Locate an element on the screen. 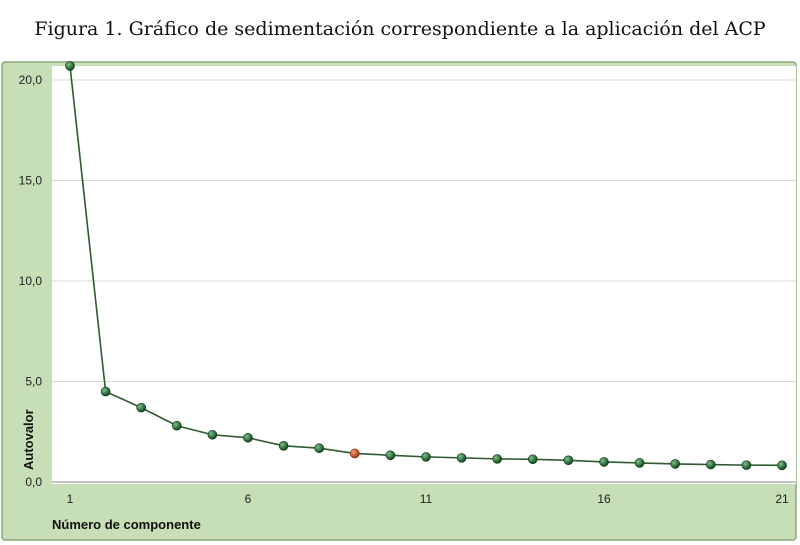 This screenshot has width=800, height=545. x-axis-ticks: 1 6 11 16 21 is located at coordinates (428, 499).